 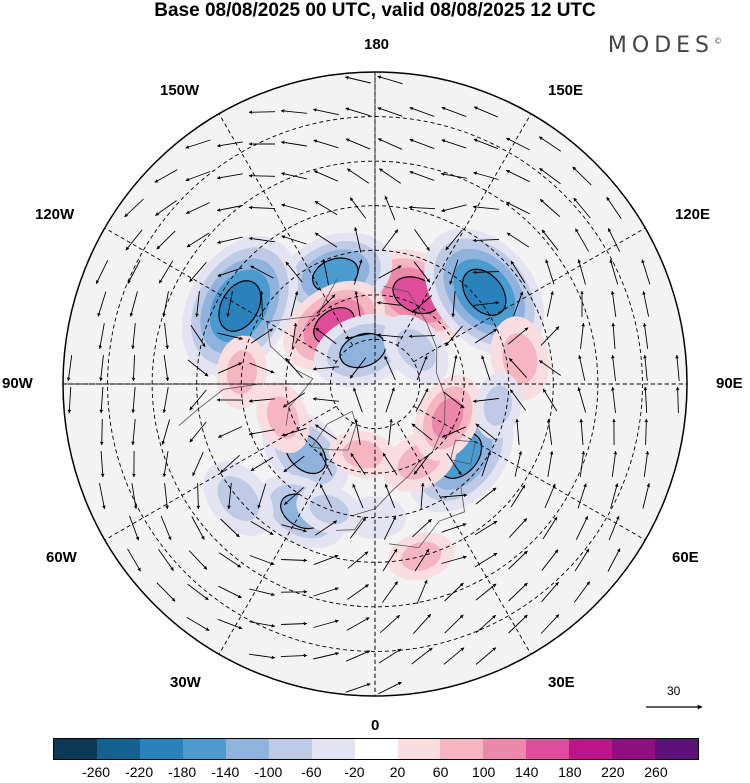 I want to click on colorbar-tick-label: 220, so click(x=613, y=772).